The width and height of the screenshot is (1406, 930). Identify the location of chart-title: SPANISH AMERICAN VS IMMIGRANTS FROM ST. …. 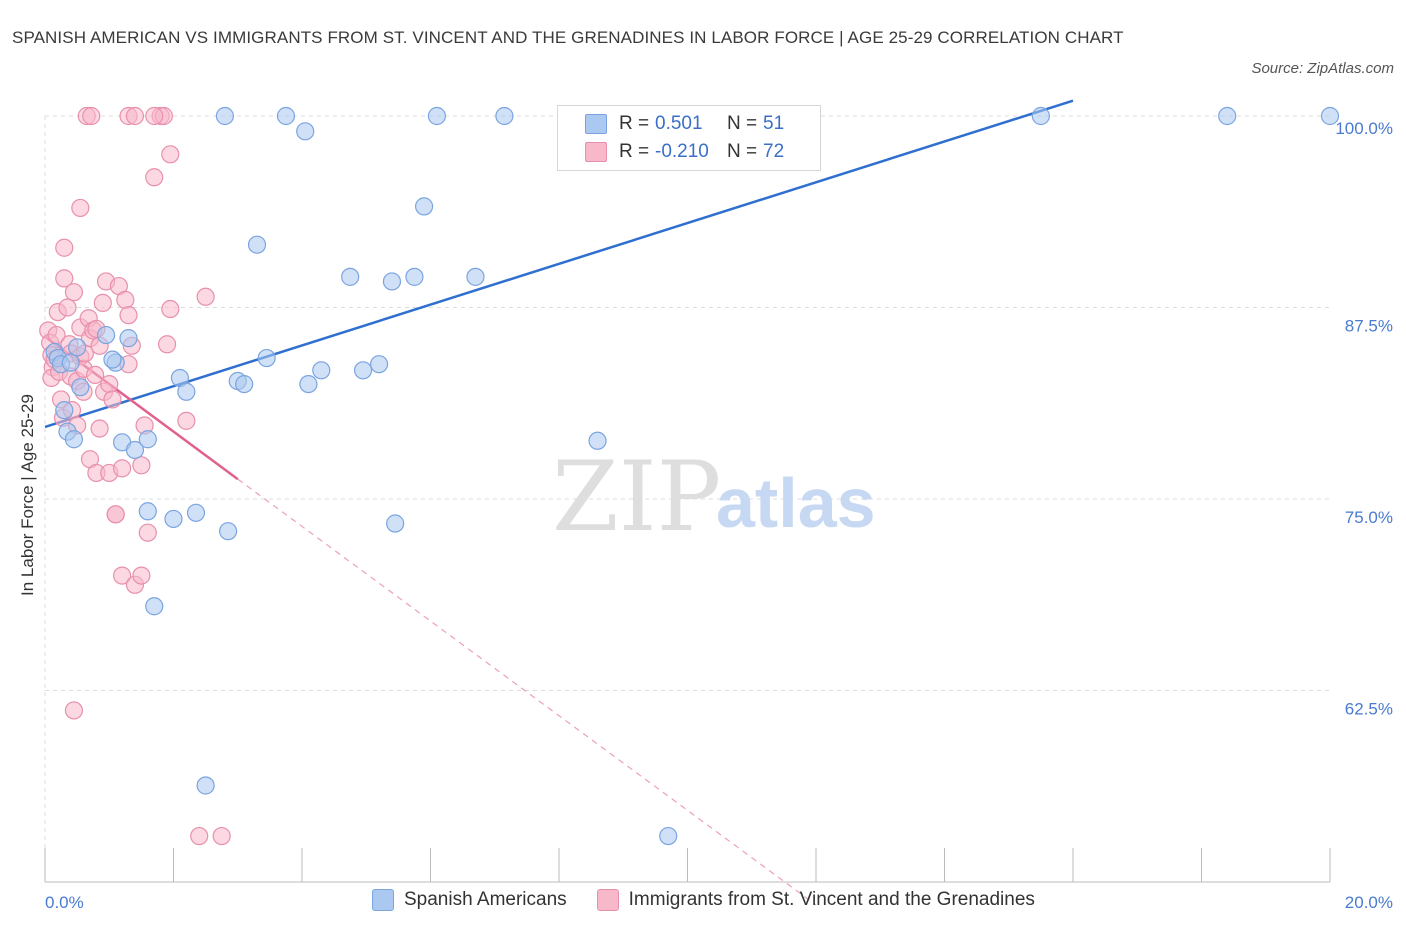
(568, 37).